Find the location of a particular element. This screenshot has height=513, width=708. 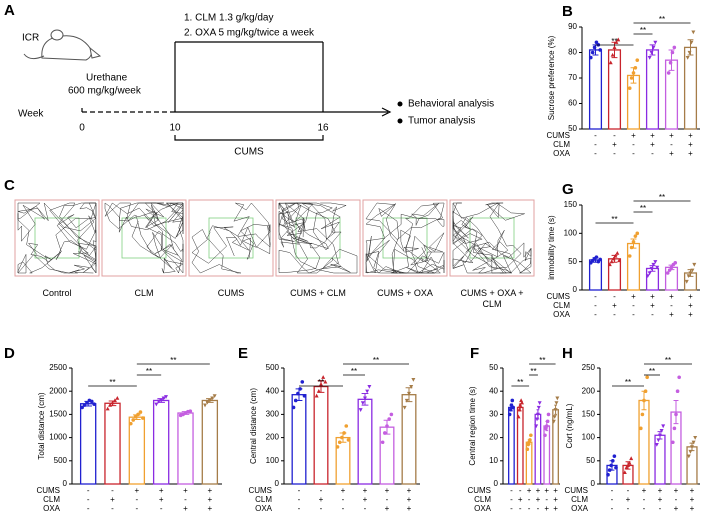

week: 10 is located at coordinates (175, 128).